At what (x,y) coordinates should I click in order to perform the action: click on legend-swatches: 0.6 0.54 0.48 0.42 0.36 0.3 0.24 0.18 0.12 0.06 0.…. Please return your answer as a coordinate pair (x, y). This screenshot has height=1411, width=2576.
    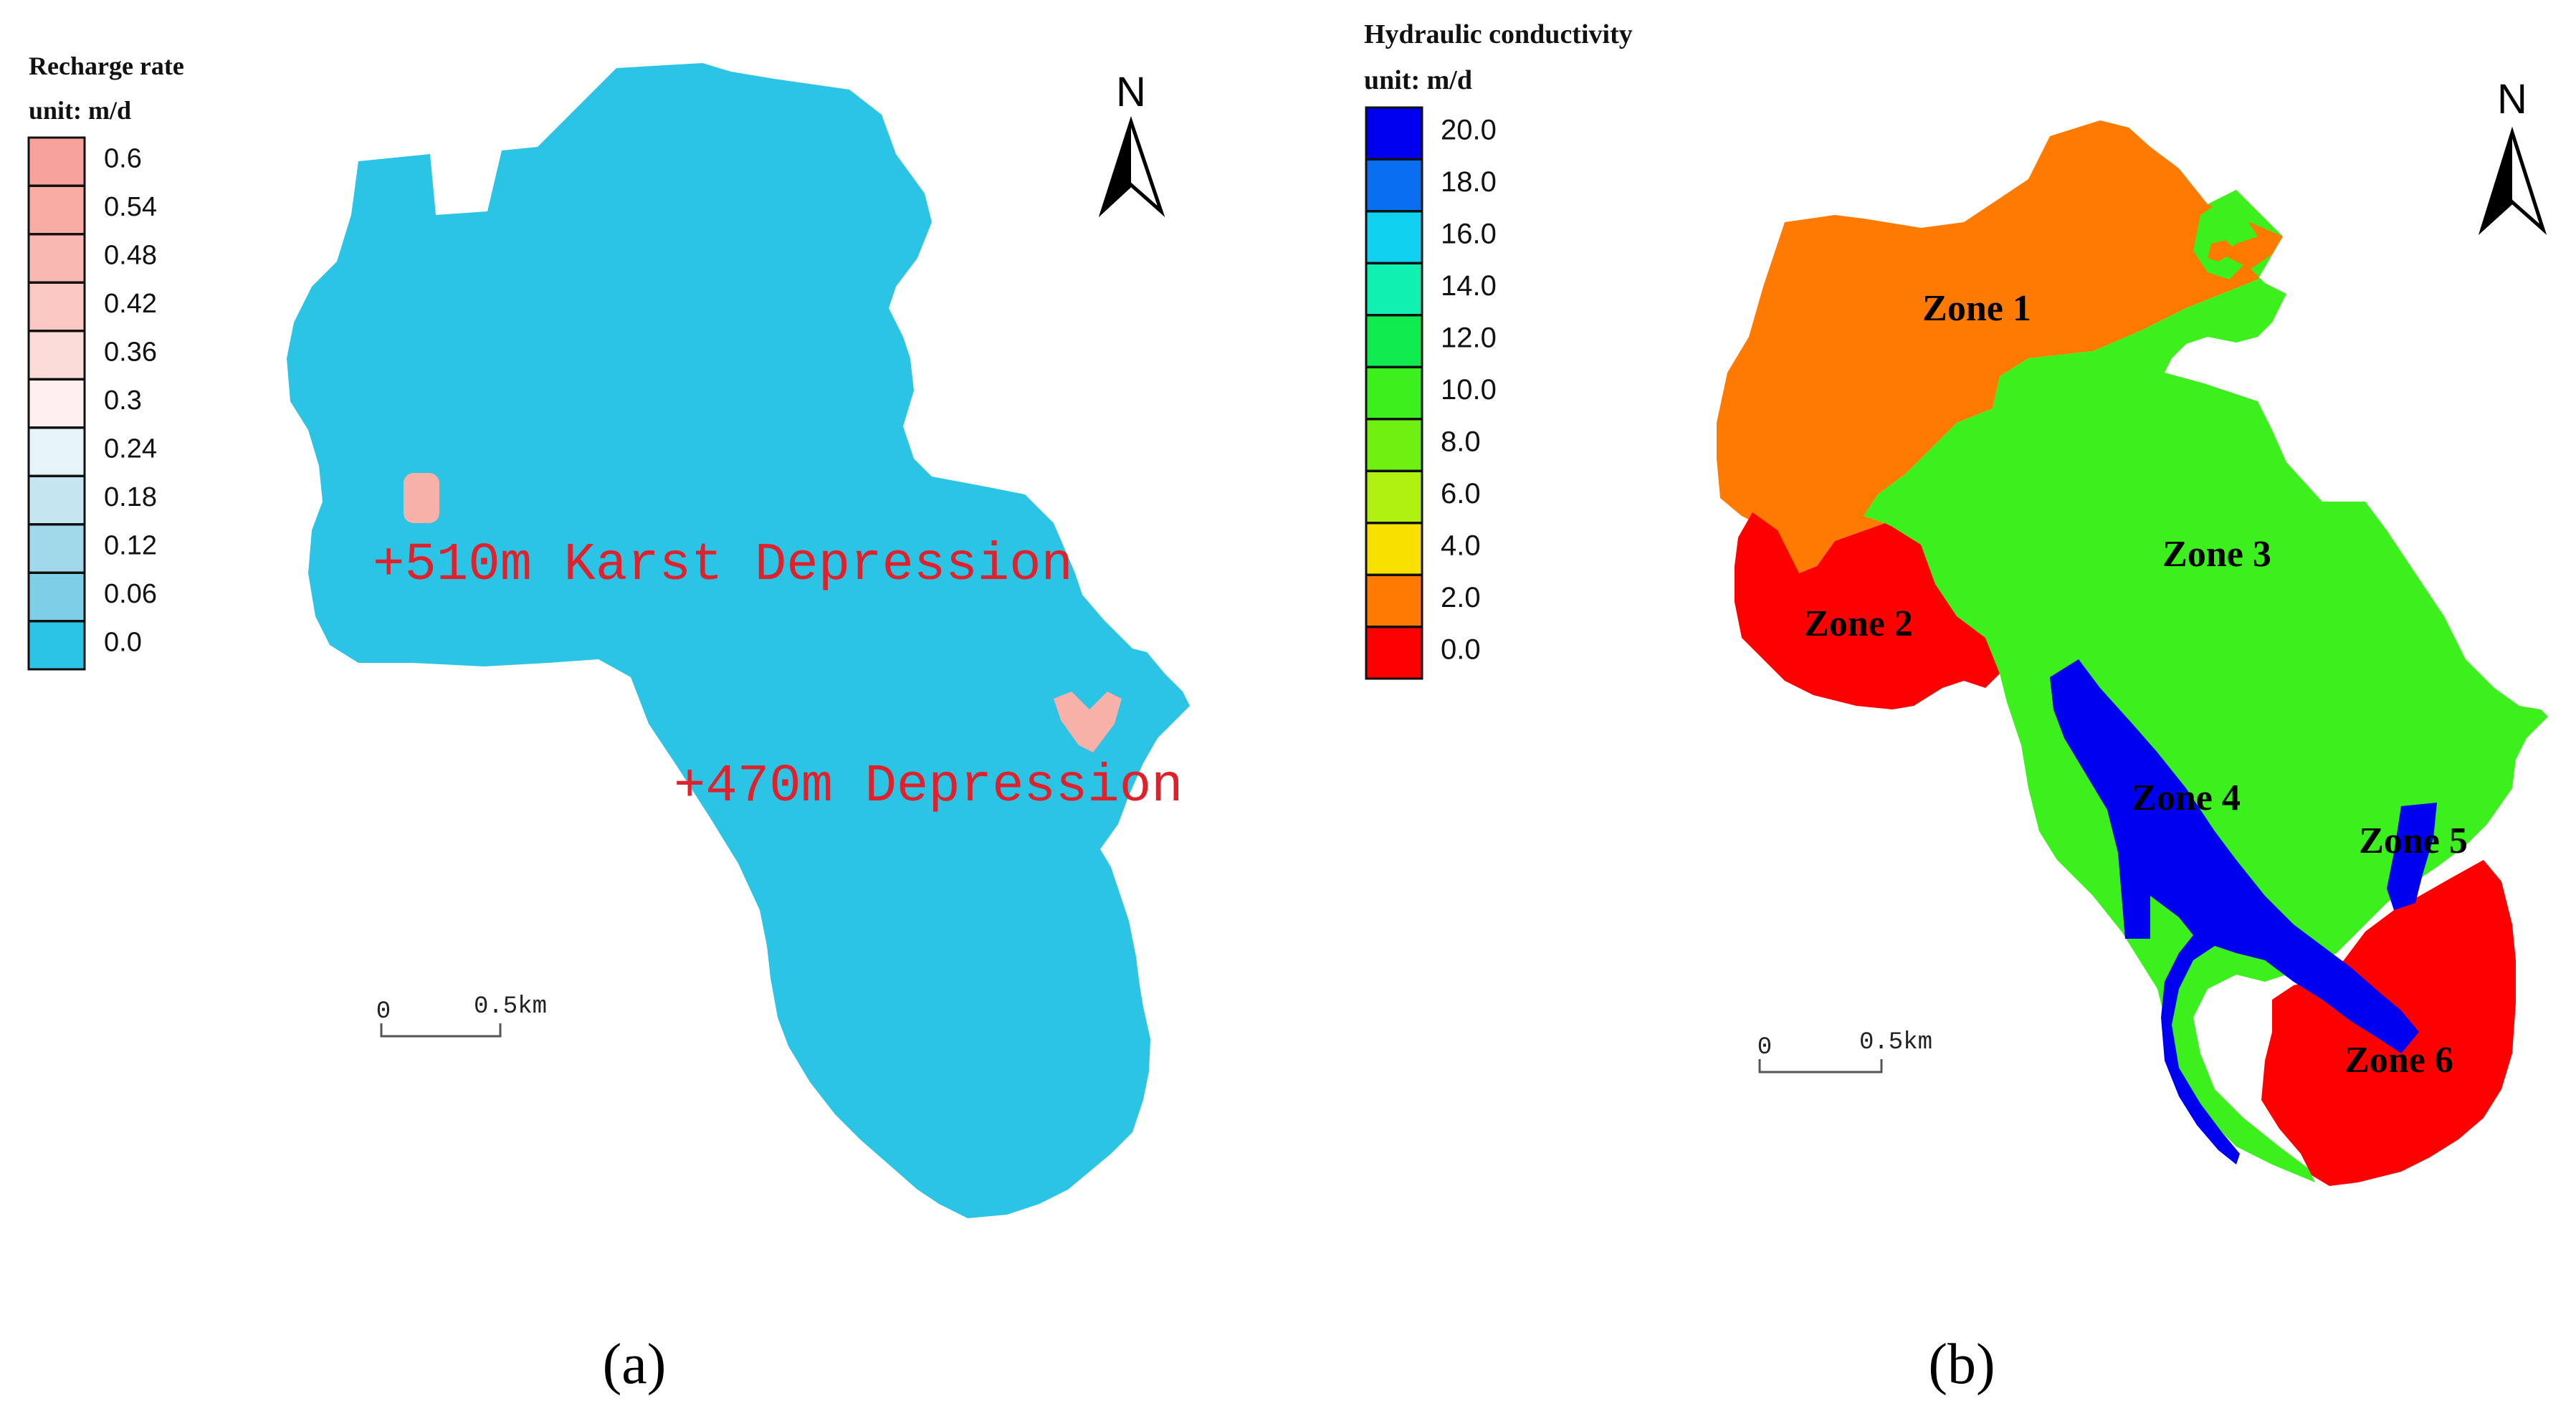
    Looking at the image, I should click on (92, 403).